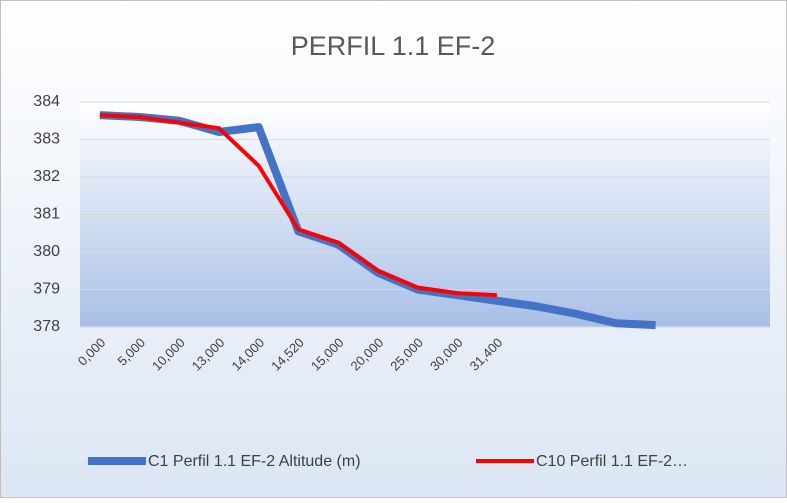  Describe the element at coordinates (46, 101) in the screenshot. I see `y-tick-label: 384` at that location.